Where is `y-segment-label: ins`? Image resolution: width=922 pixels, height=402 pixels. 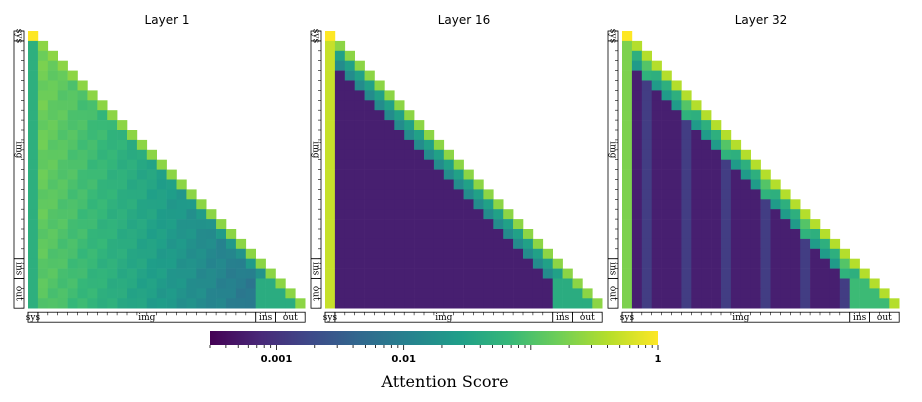
y-segment-label: ins is located at coordinates (316, 269).